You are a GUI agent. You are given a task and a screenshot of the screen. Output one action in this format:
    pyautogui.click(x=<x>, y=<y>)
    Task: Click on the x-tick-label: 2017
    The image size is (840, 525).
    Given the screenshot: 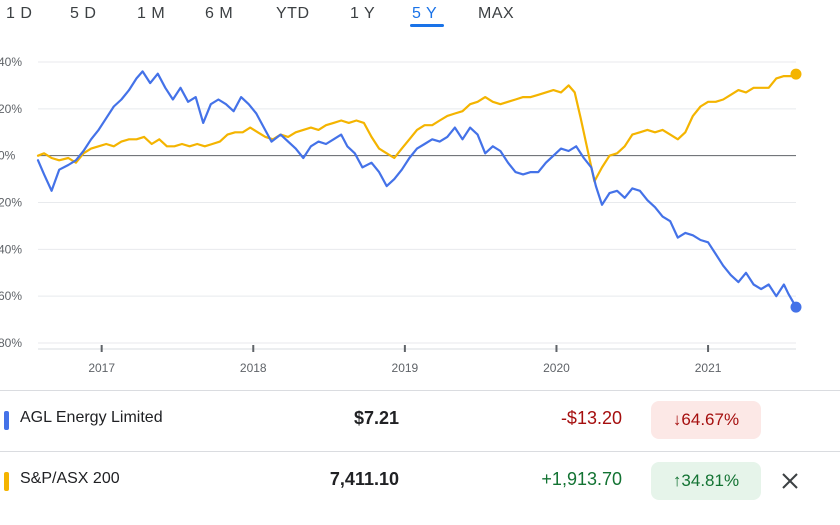 What is the action you would take?
    pyautogui.click(x=101, y=368)
    